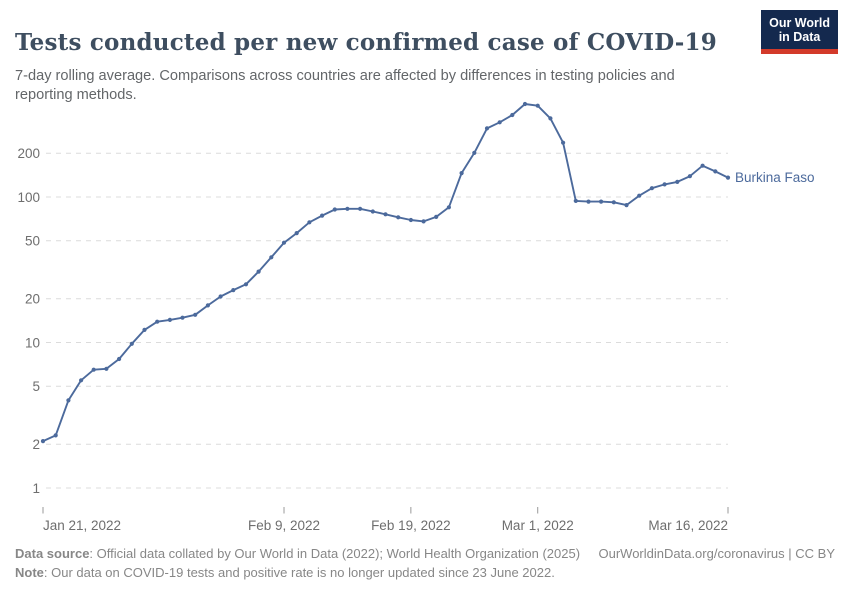 The height and width of the screenshot is (600, 850). What do you see at coordinates (691, 553) in the screenshot?
I see `owid-coronavirus-link: OurWorldinData.org/coronavirus` at bounding box center [691, 553].